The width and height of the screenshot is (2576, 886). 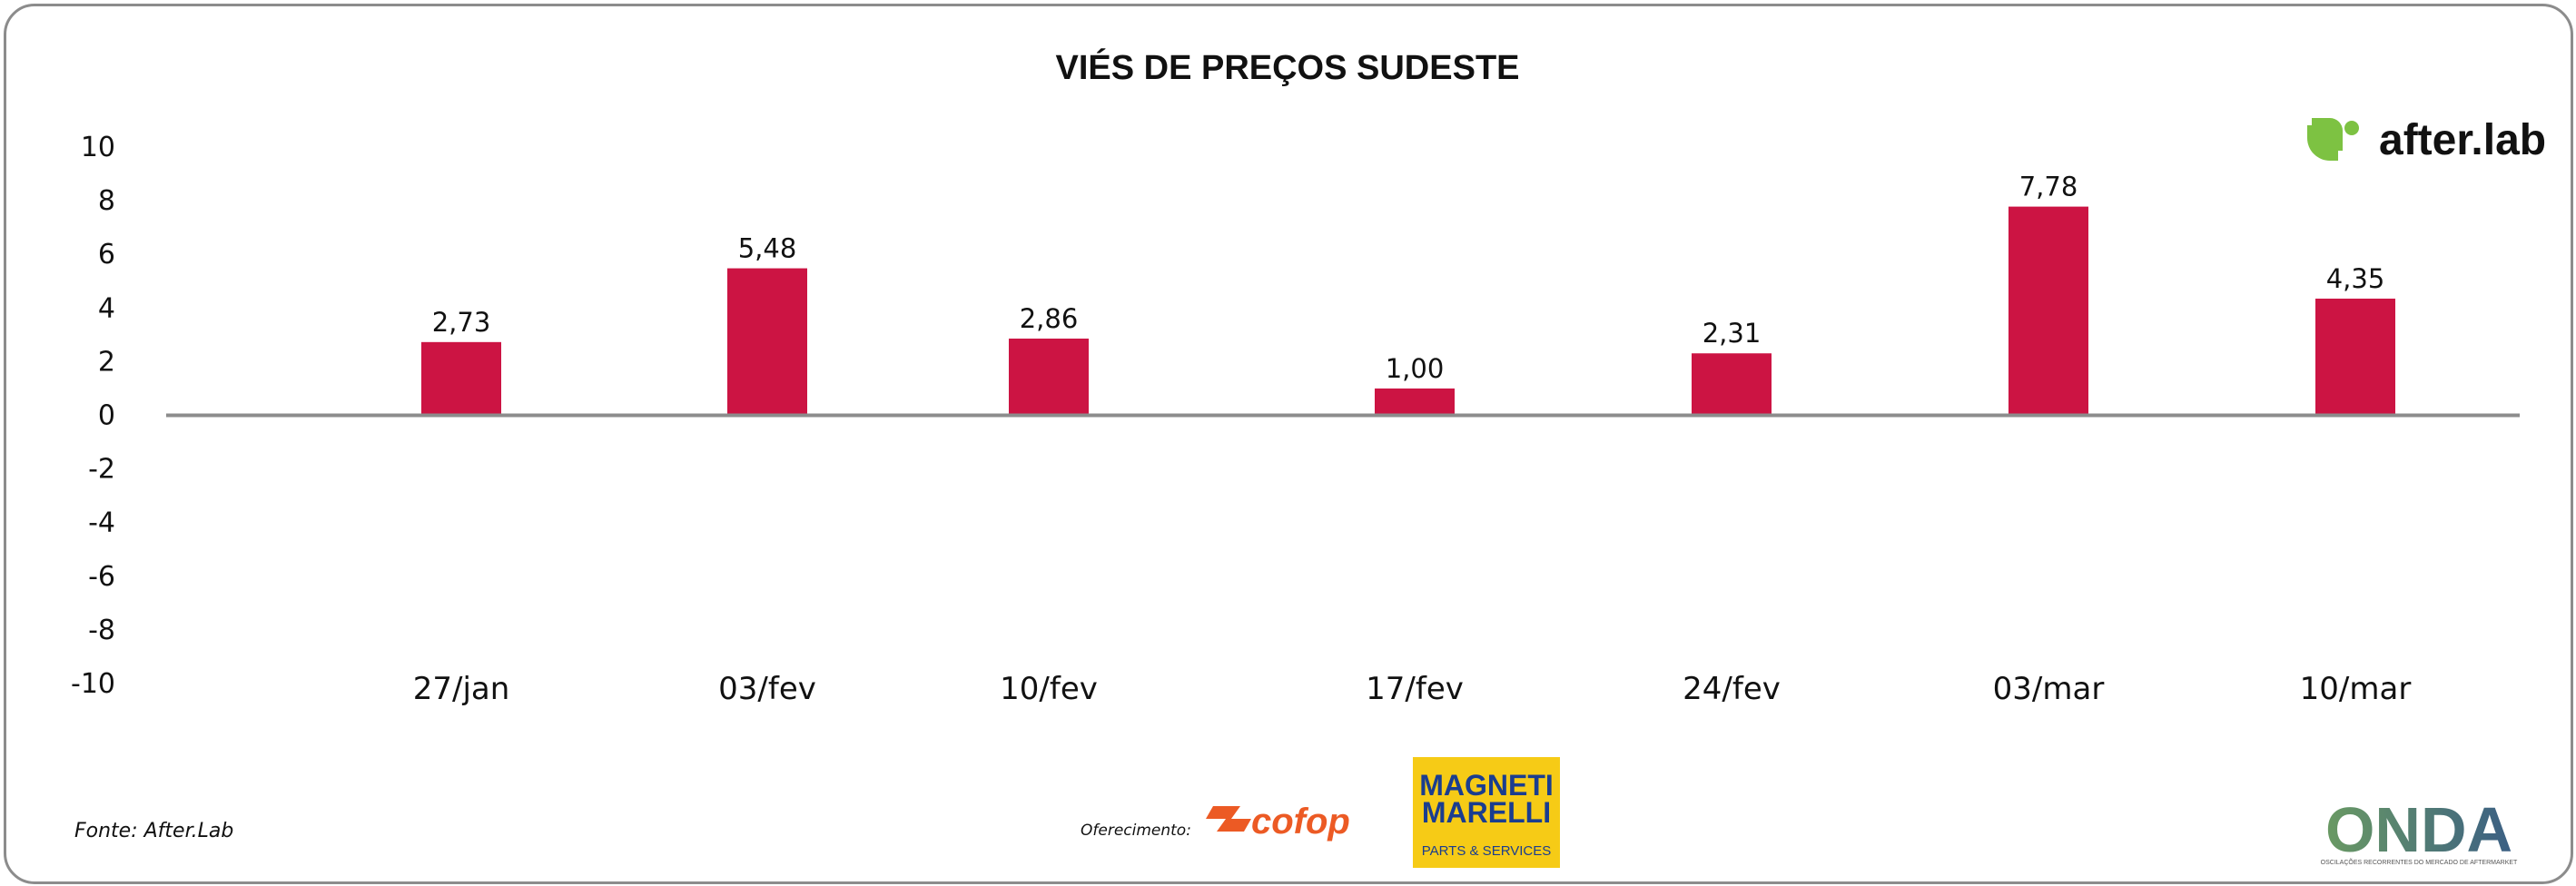 I want to click on bar-17-fev, so click(x=1415, y=402).